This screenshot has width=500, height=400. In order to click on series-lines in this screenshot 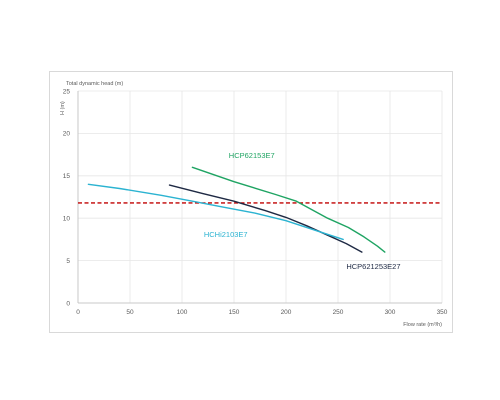, I will do `click(236, 209)`.